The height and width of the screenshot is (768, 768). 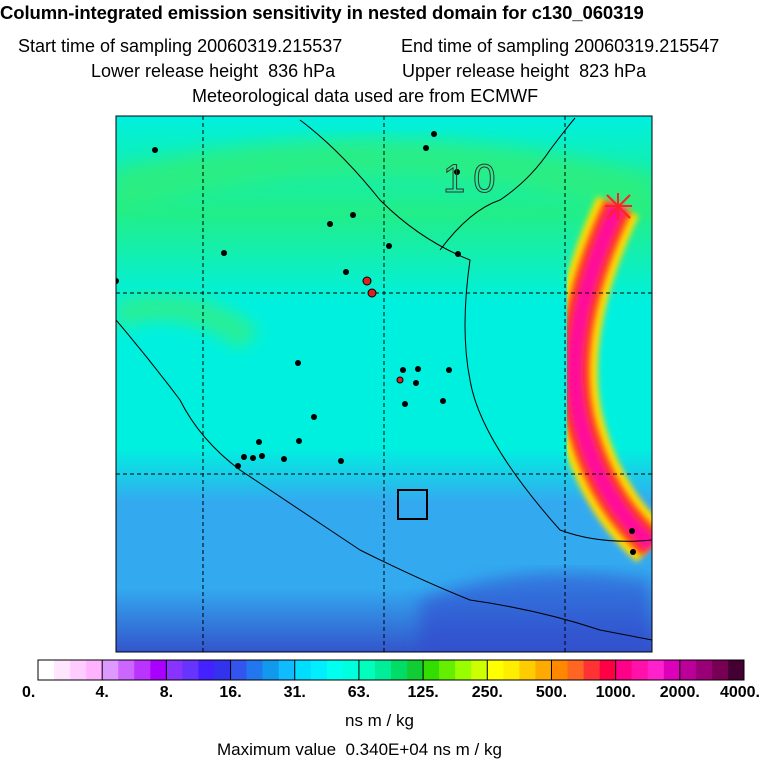 What do you see at coordinates (359, 750) in the screenshot?
I see `maximum-value: Maximum value 0.340E+04 ns m / kg` at bounding box center [359, 750].